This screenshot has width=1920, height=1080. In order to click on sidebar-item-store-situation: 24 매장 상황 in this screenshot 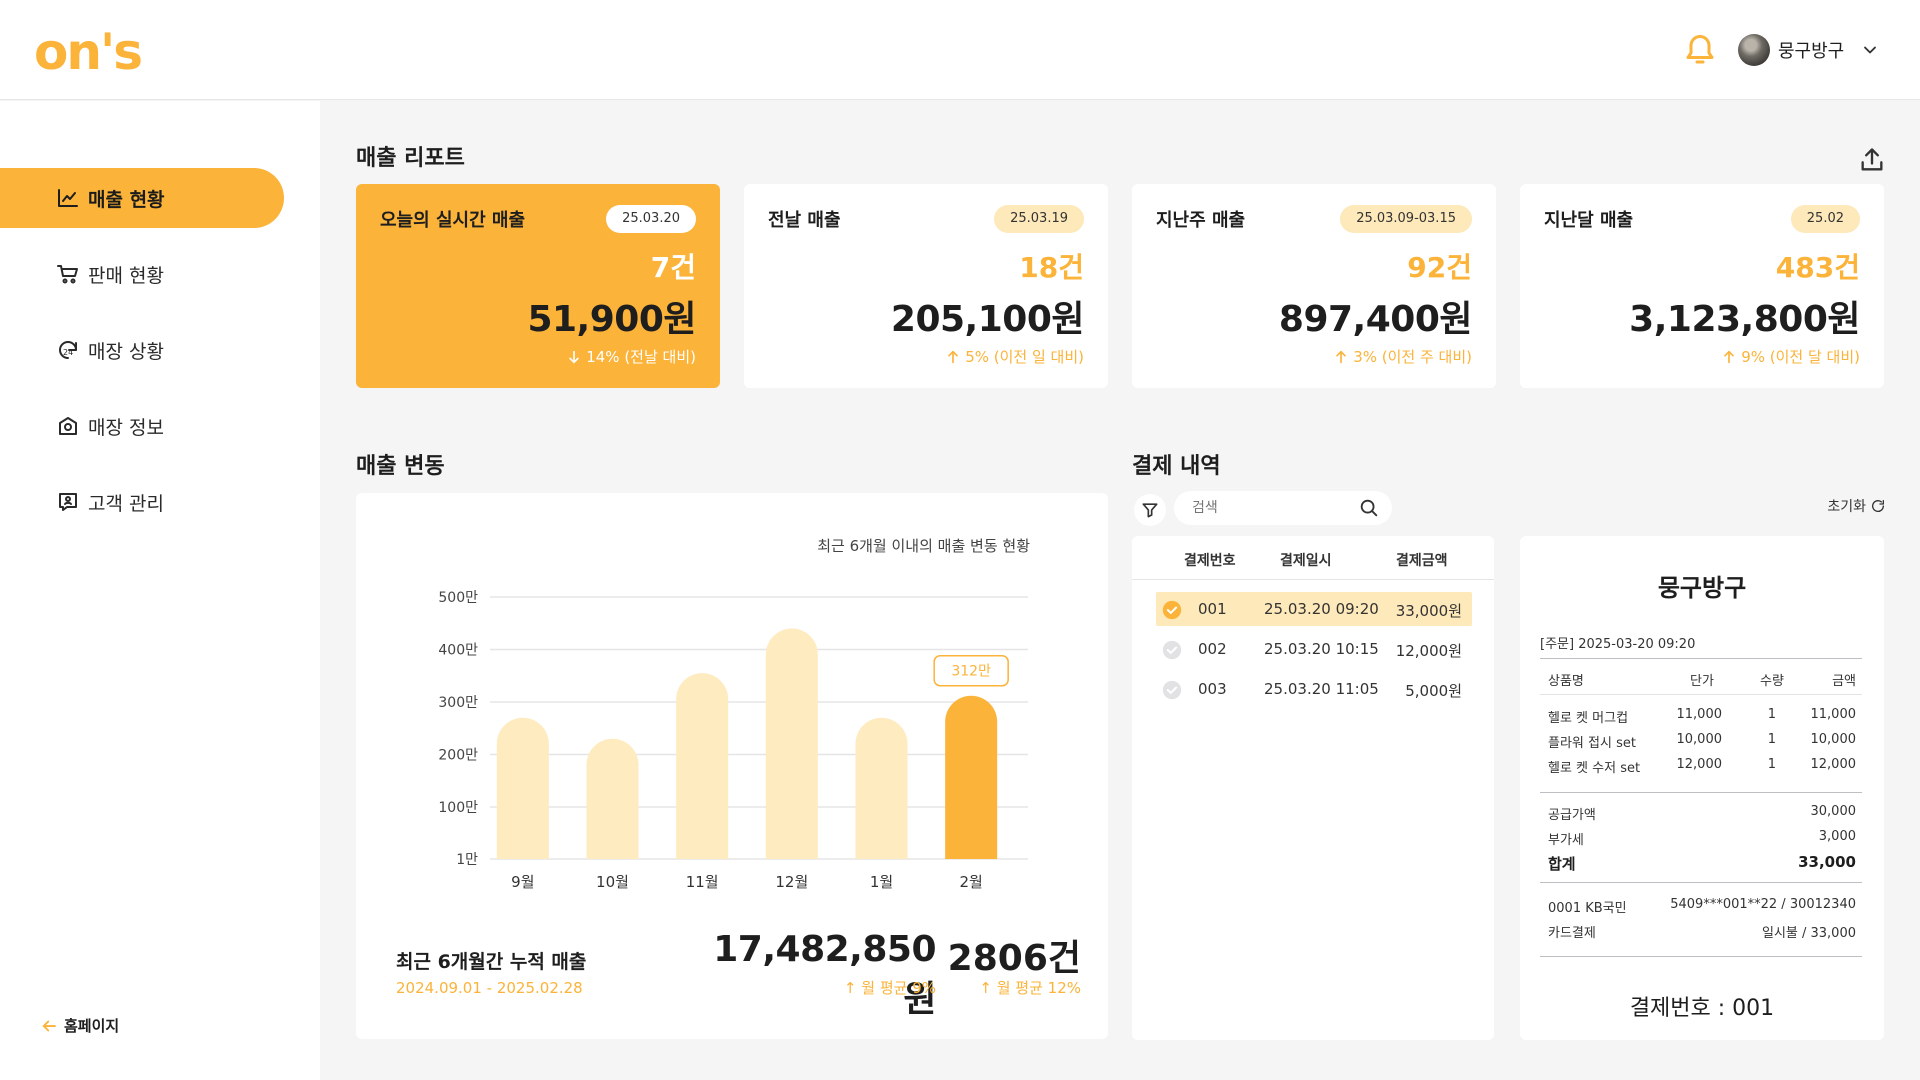, I will do `click(142, 350)`.